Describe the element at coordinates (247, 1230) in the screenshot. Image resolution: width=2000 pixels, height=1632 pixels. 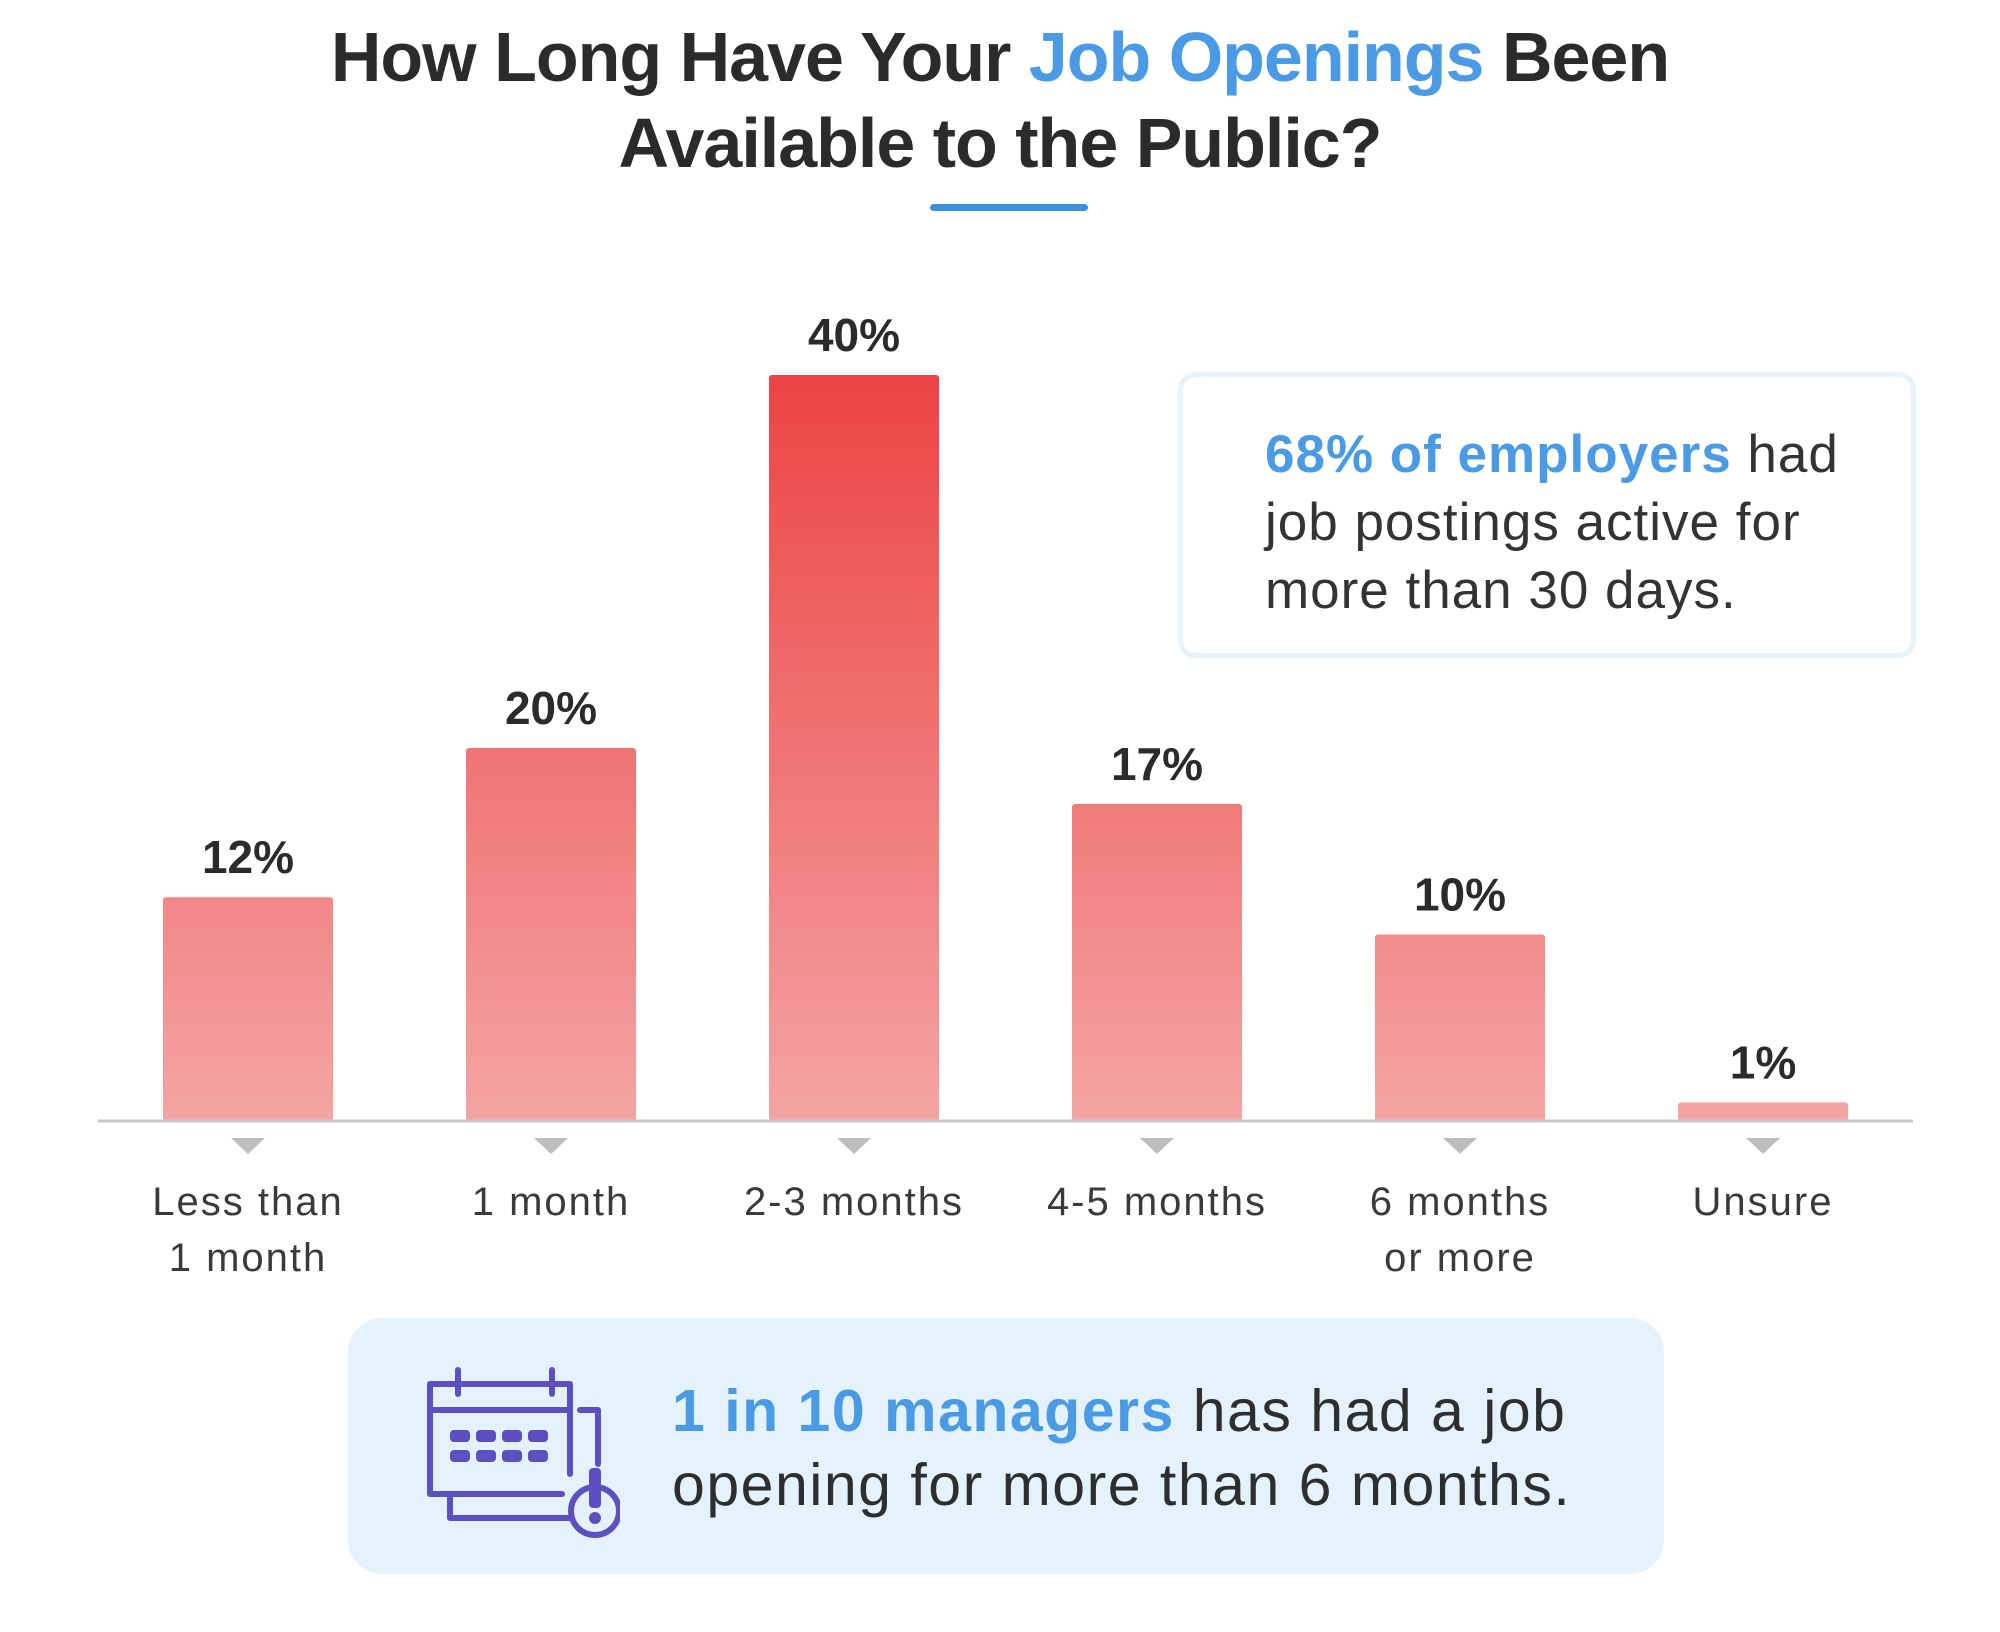
I see `x-tick-label: Less than 1 month` at that location.